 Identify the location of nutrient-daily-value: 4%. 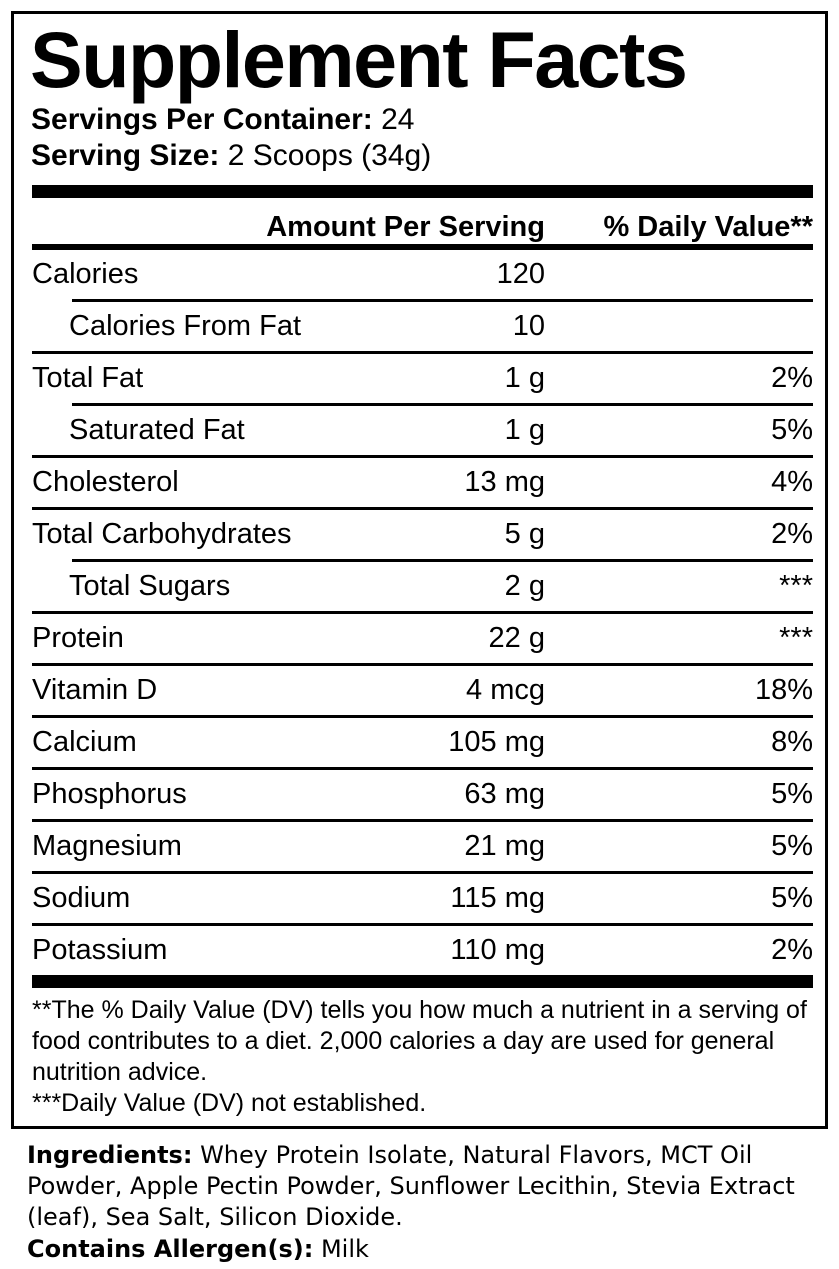
(792, 482).